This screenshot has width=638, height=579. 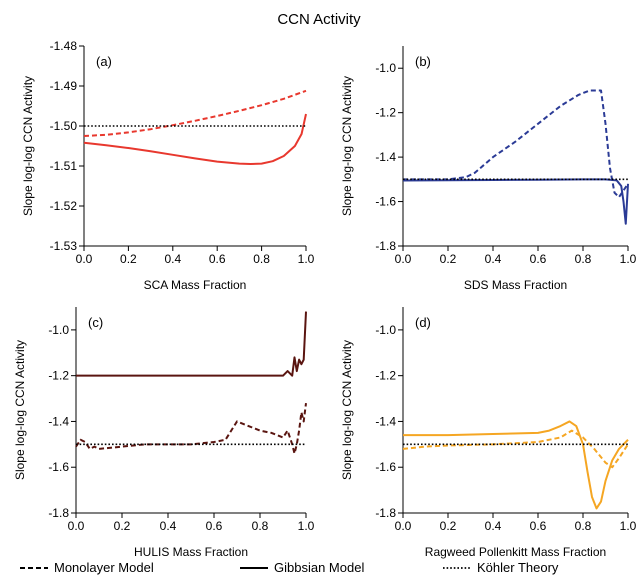 I want to click on figure-title: CCN Activity, so click(x=319, y=19).